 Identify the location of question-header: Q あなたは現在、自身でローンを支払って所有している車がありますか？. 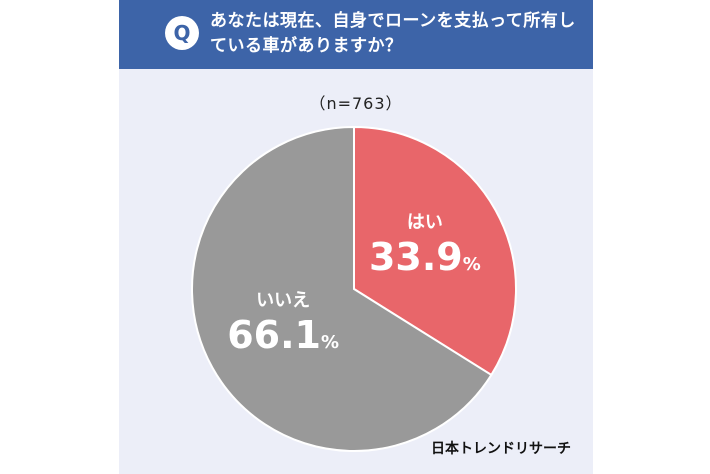
(356, 34).